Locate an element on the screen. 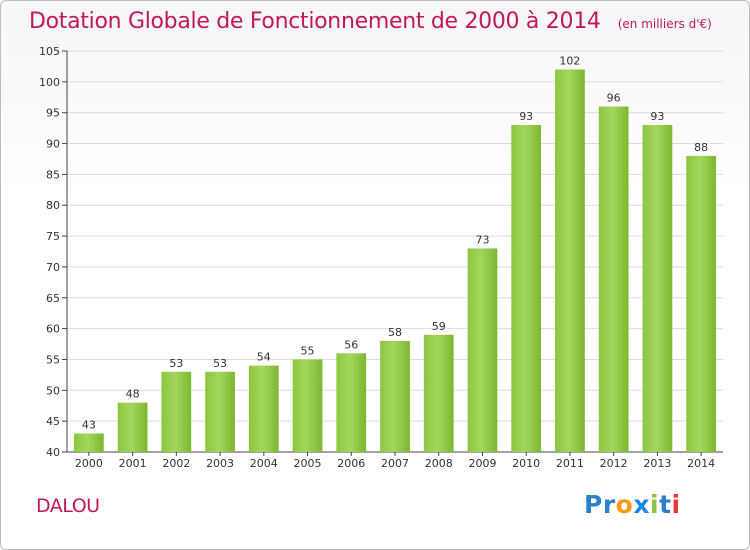  y-tick-label: 85 is located at coordinates (53, 174).